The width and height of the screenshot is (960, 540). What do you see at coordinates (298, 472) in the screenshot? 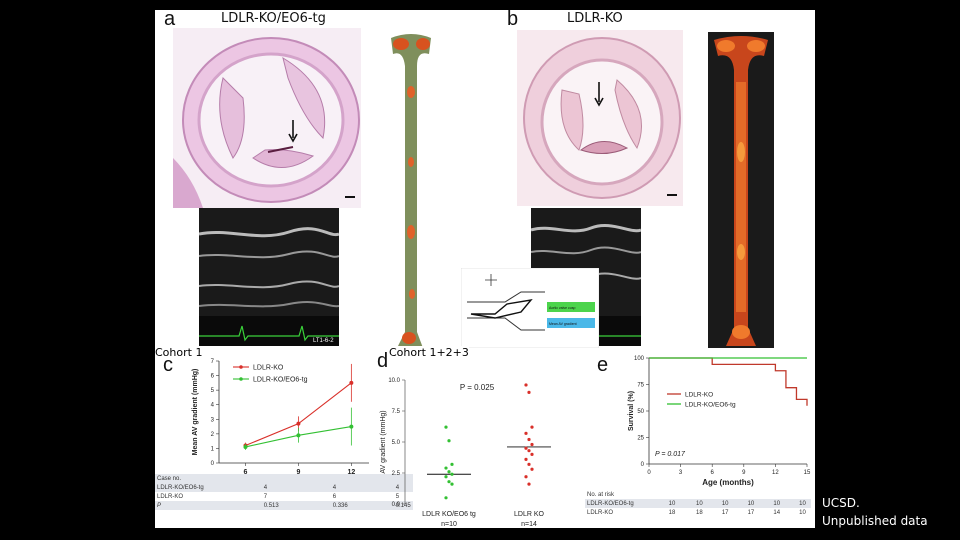
I see `x-tick-label: 9` at bounding box center [298, 472].